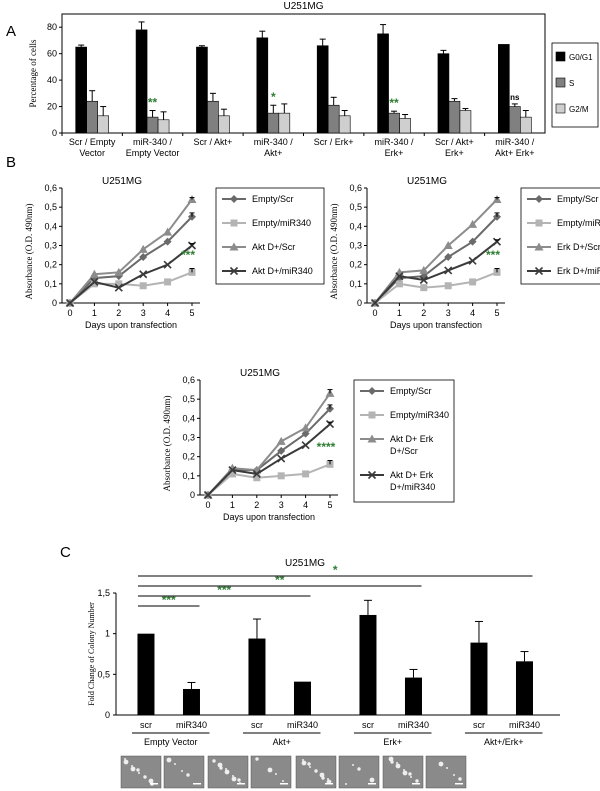 The width and height of the screenshot is (600, 791). What do you see at coordinates (404, 451) in the screenshot?
I see `legend-label: D+/Scr` at bounding box center [404, 451].